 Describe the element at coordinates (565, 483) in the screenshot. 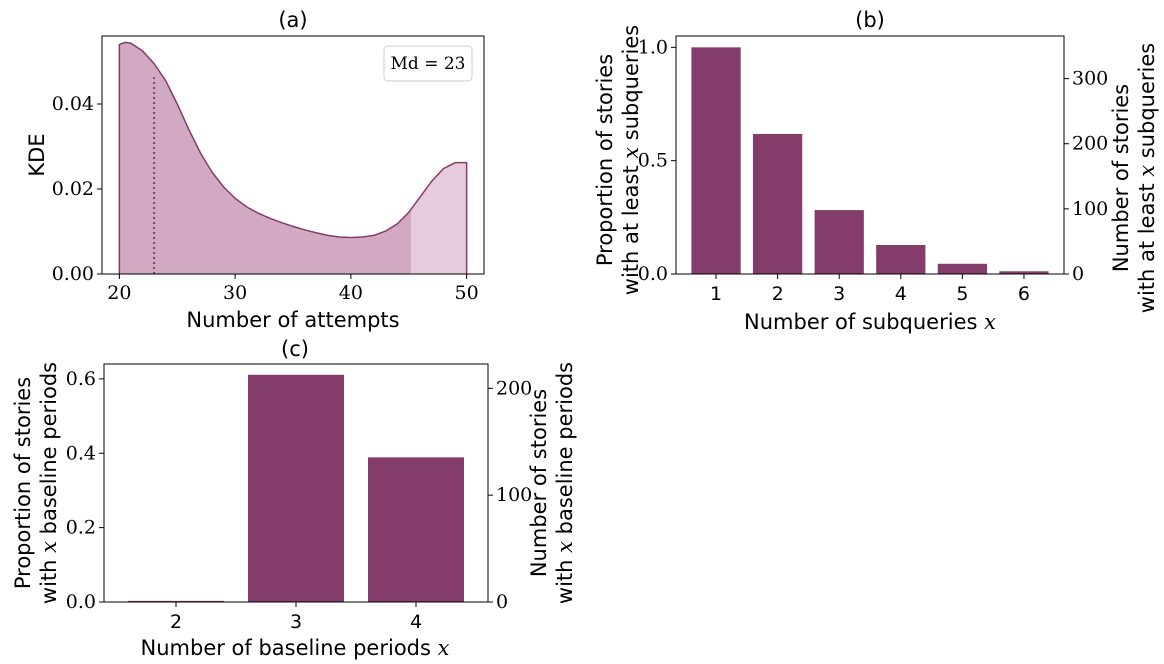

I see `y2-axis-label-c-line2: with x baseline periods` at that location.